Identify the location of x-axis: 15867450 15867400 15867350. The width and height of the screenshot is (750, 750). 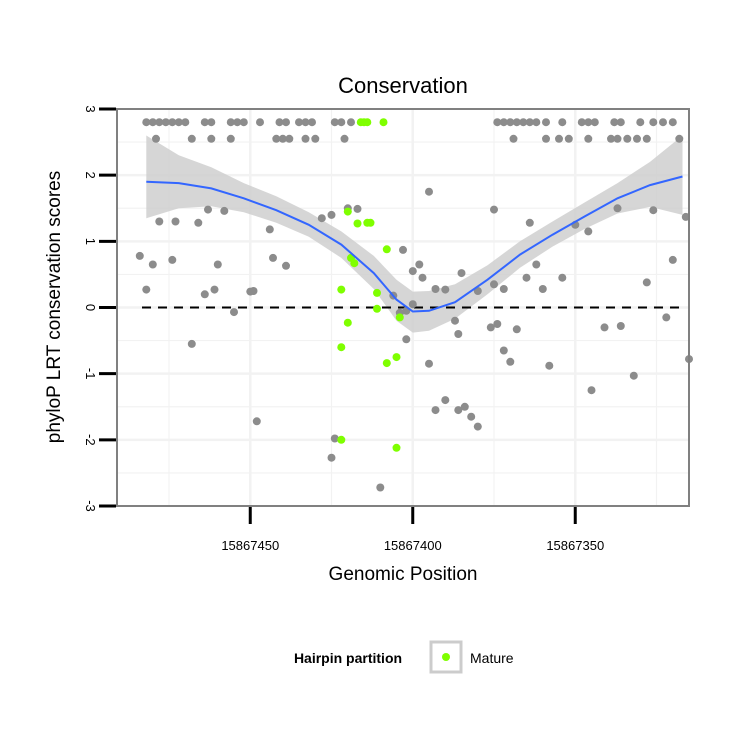
(412, 530).